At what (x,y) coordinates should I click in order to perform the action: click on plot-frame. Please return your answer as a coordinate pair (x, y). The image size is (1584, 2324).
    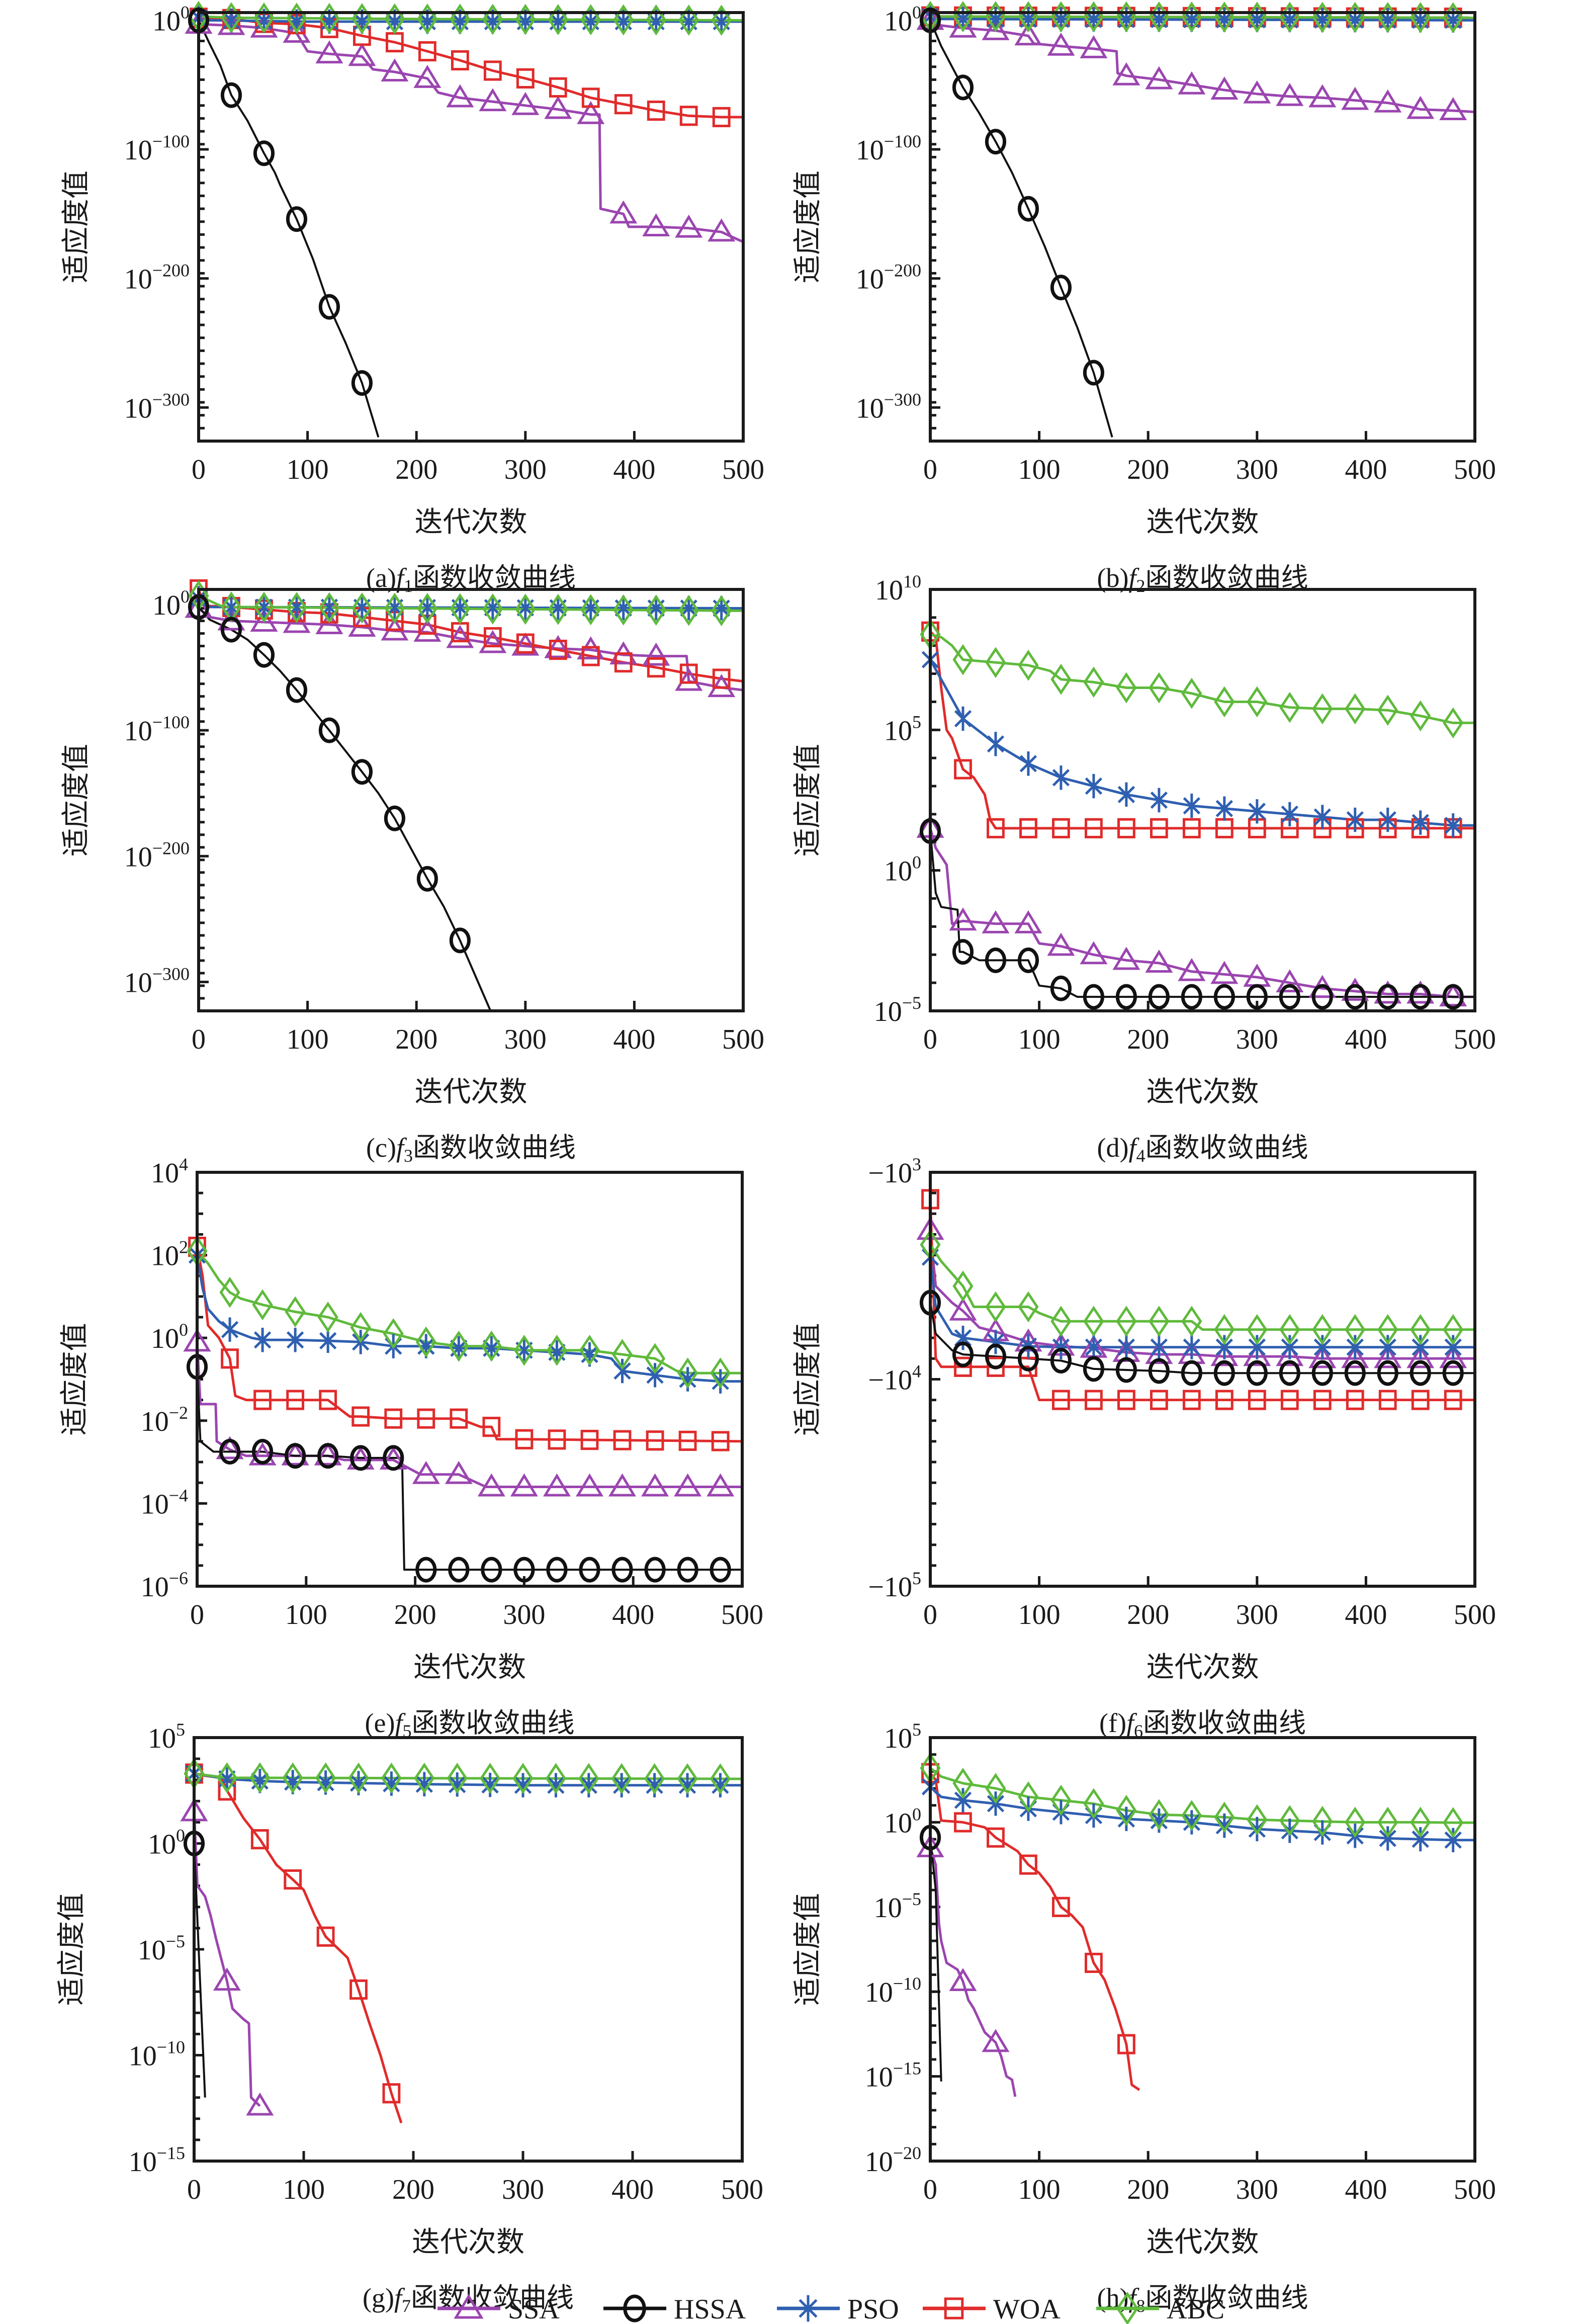
    Looking at the image, I should click on (471, 800).